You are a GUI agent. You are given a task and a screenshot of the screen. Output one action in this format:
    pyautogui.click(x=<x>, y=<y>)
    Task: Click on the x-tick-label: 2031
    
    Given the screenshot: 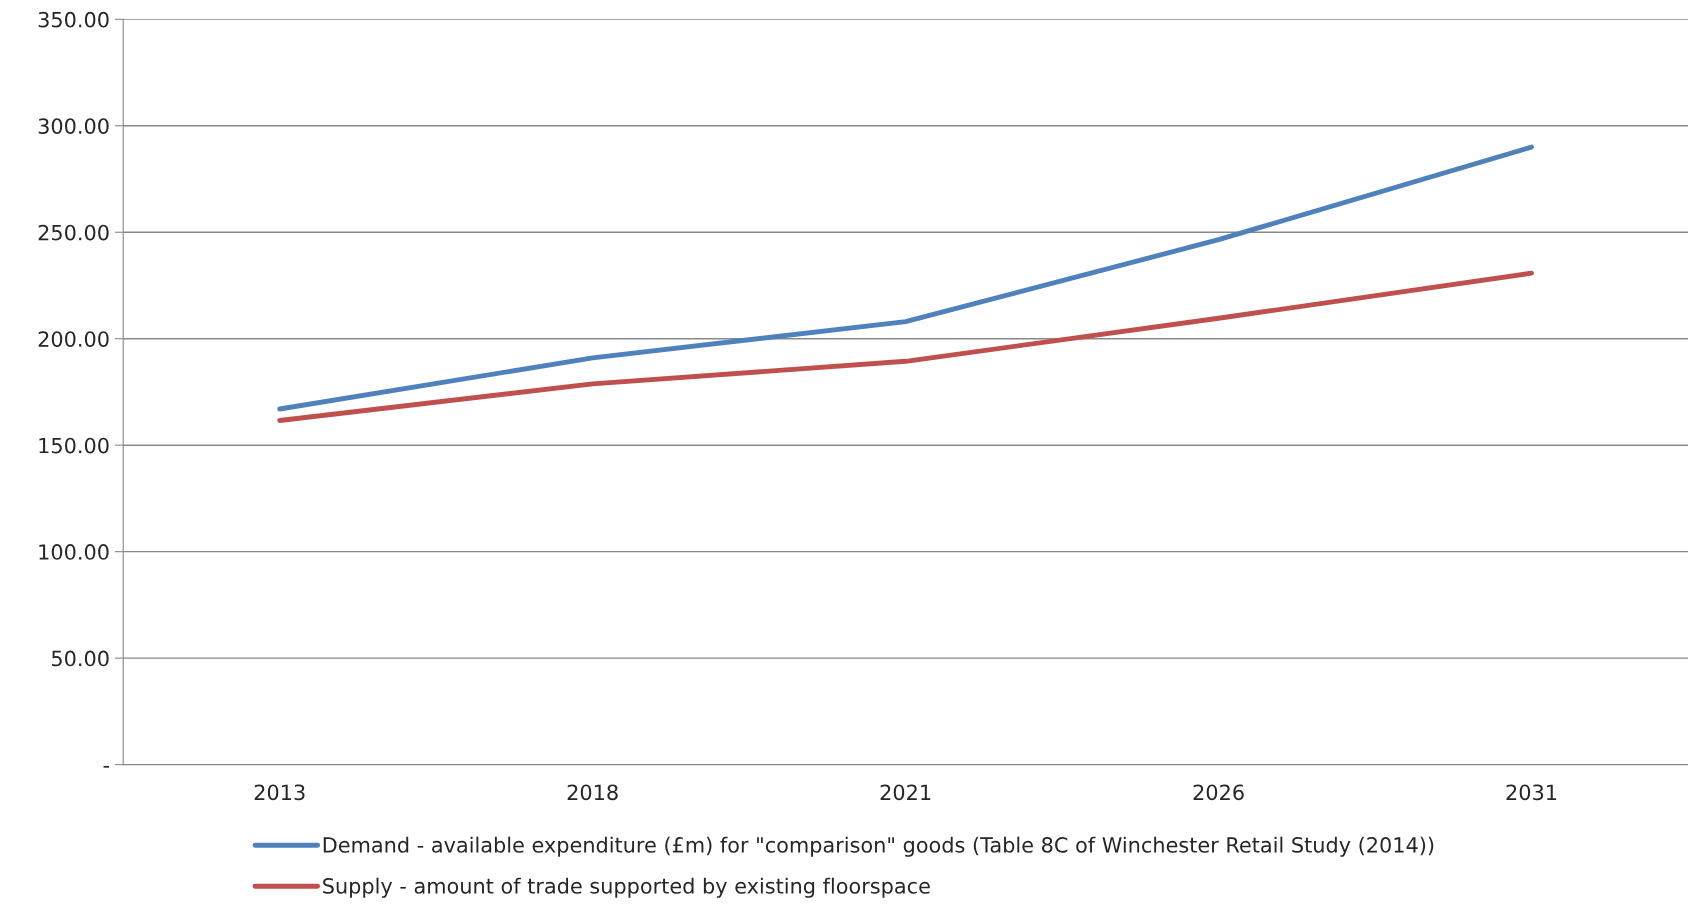 What is the action you would take?
    pyautogui.click(x=1531, y=792)
    